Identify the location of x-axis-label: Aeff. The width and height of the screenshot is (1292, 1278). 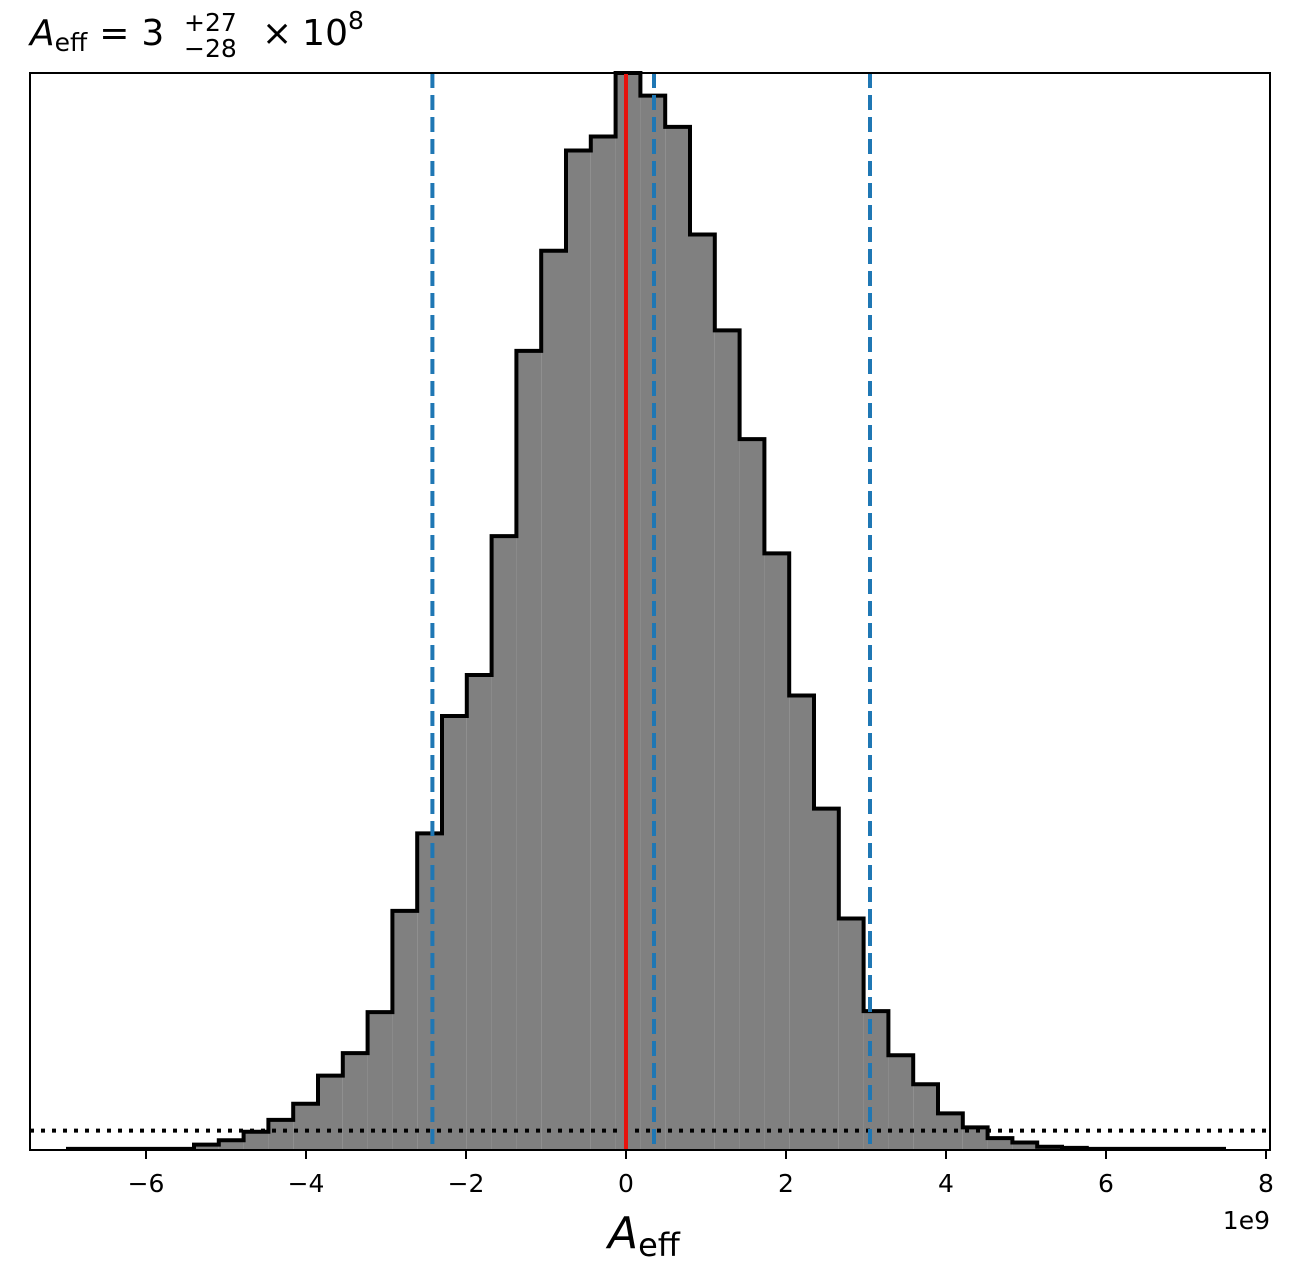
(643, 1236).